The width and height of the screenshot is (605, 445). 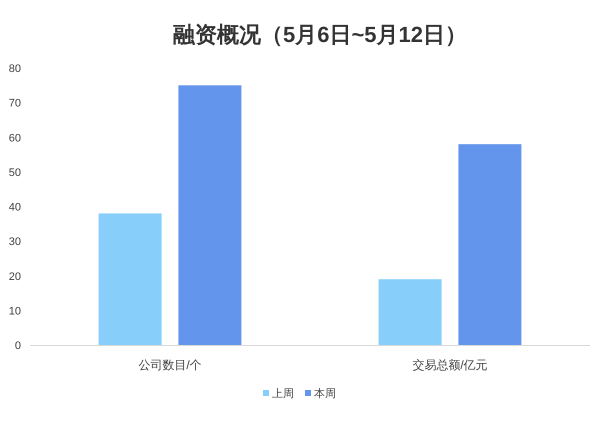 What do you see at coordinates (14, 69) in the screenshot?
I see `y-tick-label: 80` at bounding box center [14, 69].